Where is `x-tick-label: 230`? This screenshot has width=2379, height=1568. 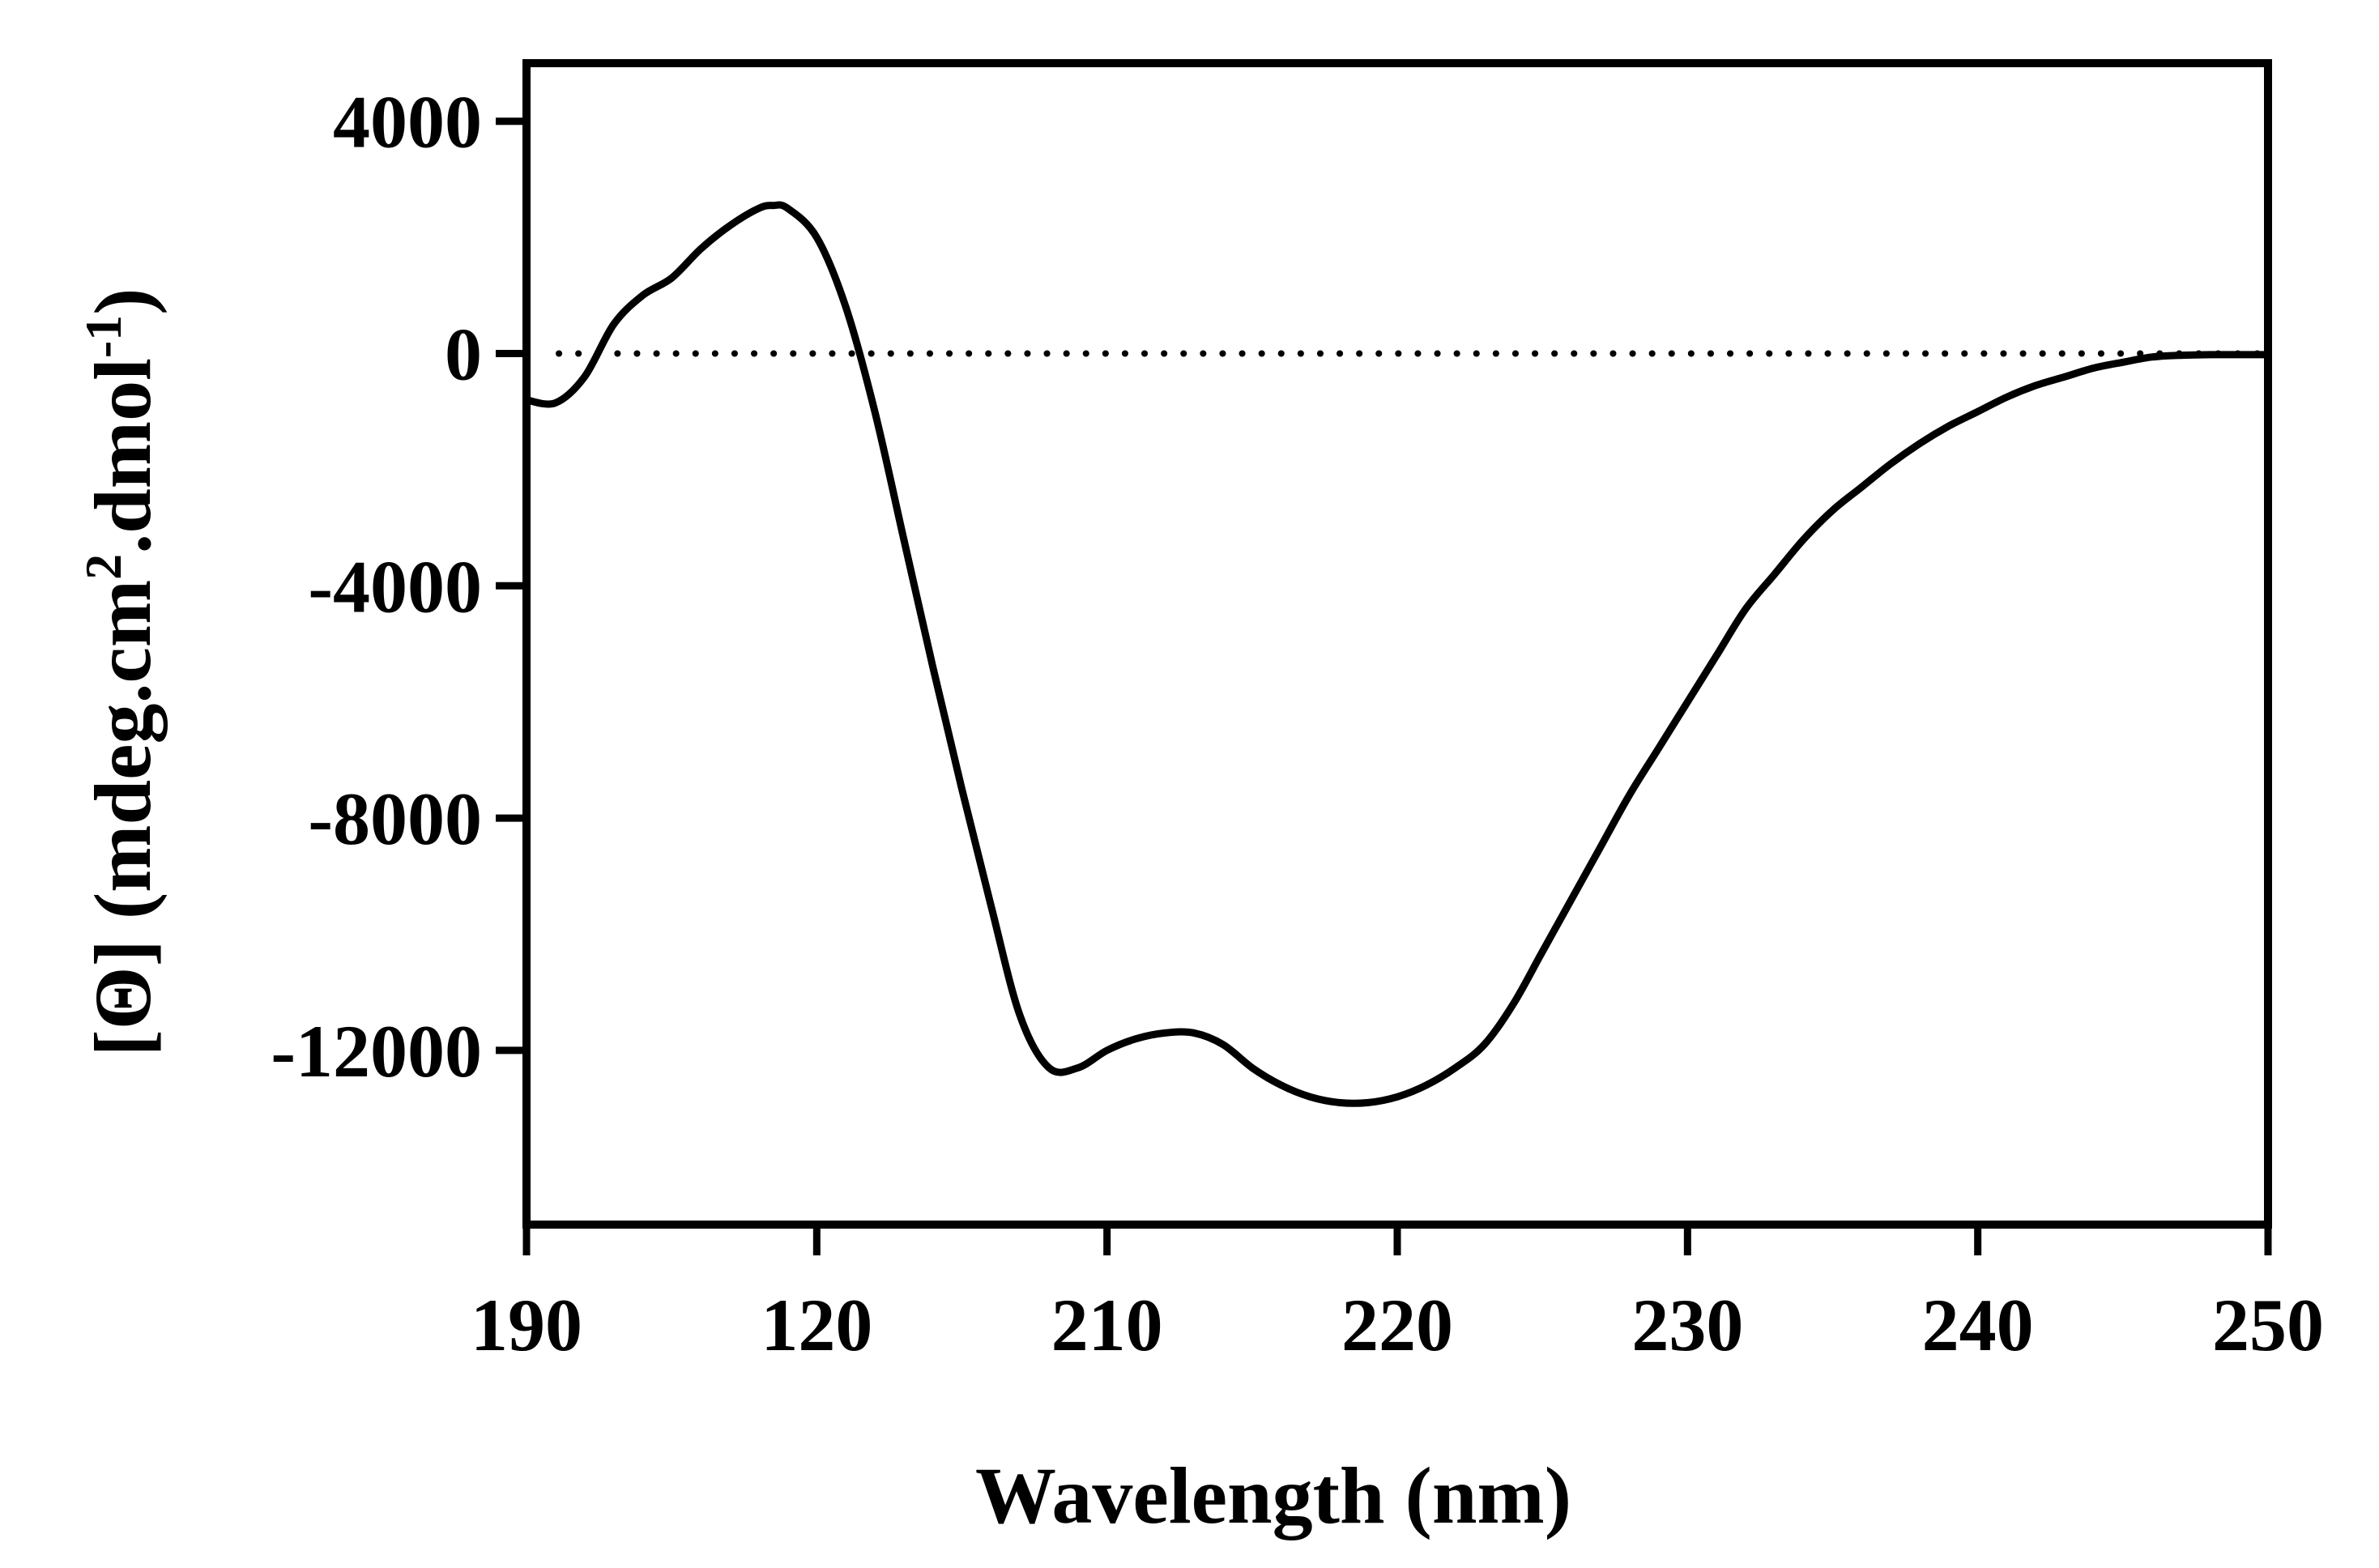 x-tick-label: 230 is located at coordinates (1687, 1325).